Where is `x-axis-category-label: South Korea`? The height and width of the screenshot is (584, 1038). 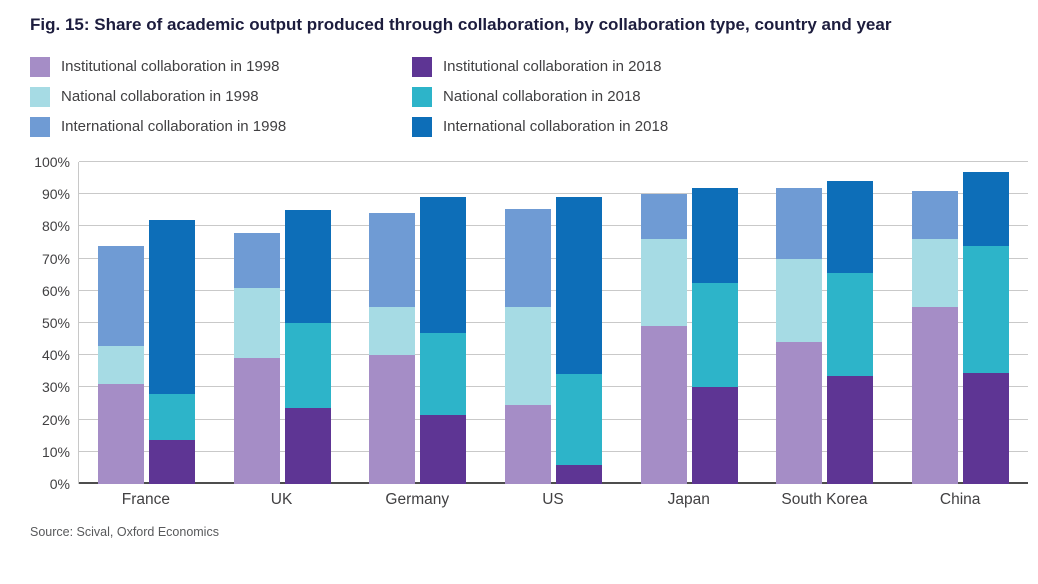 x-axis-category-label: South Korea is located at coordinates (824, 499).